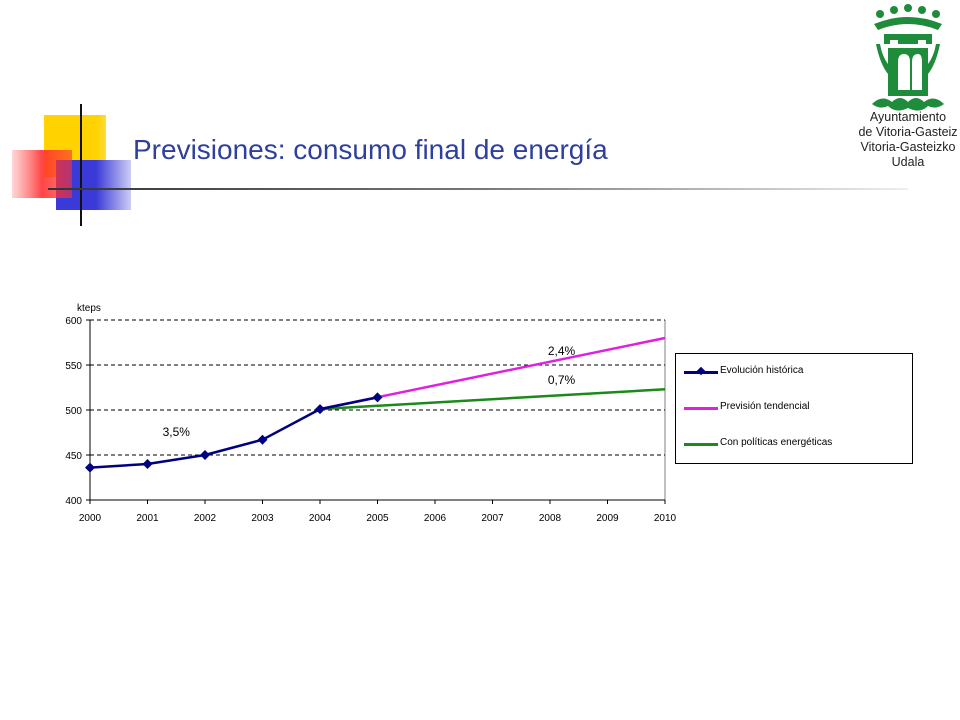  What do you see at coordinates (908, 17) in the screenshot?
I see `crown-icon` at bounding box center [908, 17].